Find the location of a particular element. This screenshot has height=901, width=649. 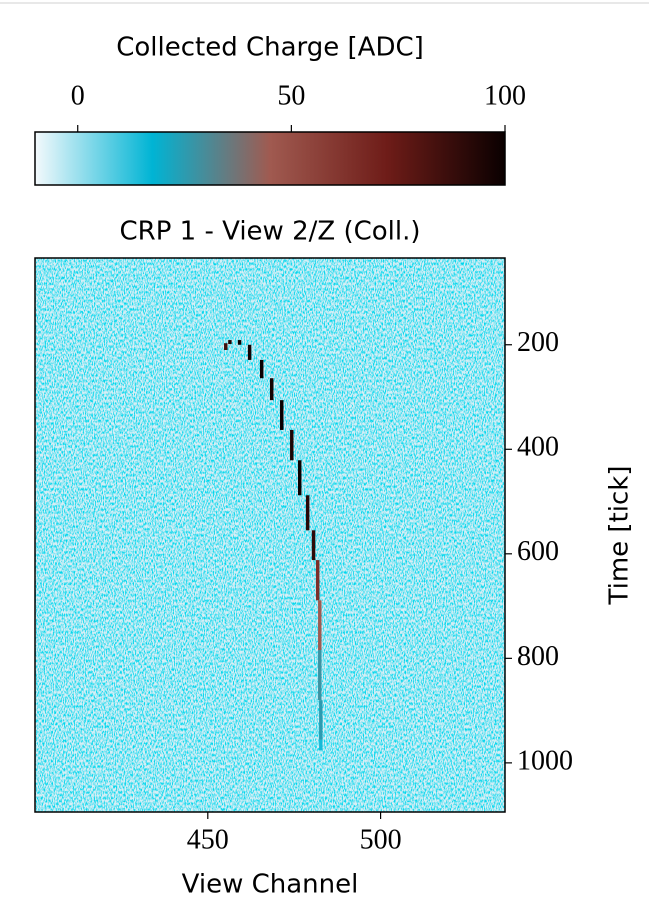

colorbar is located at coordinates (270, 158).